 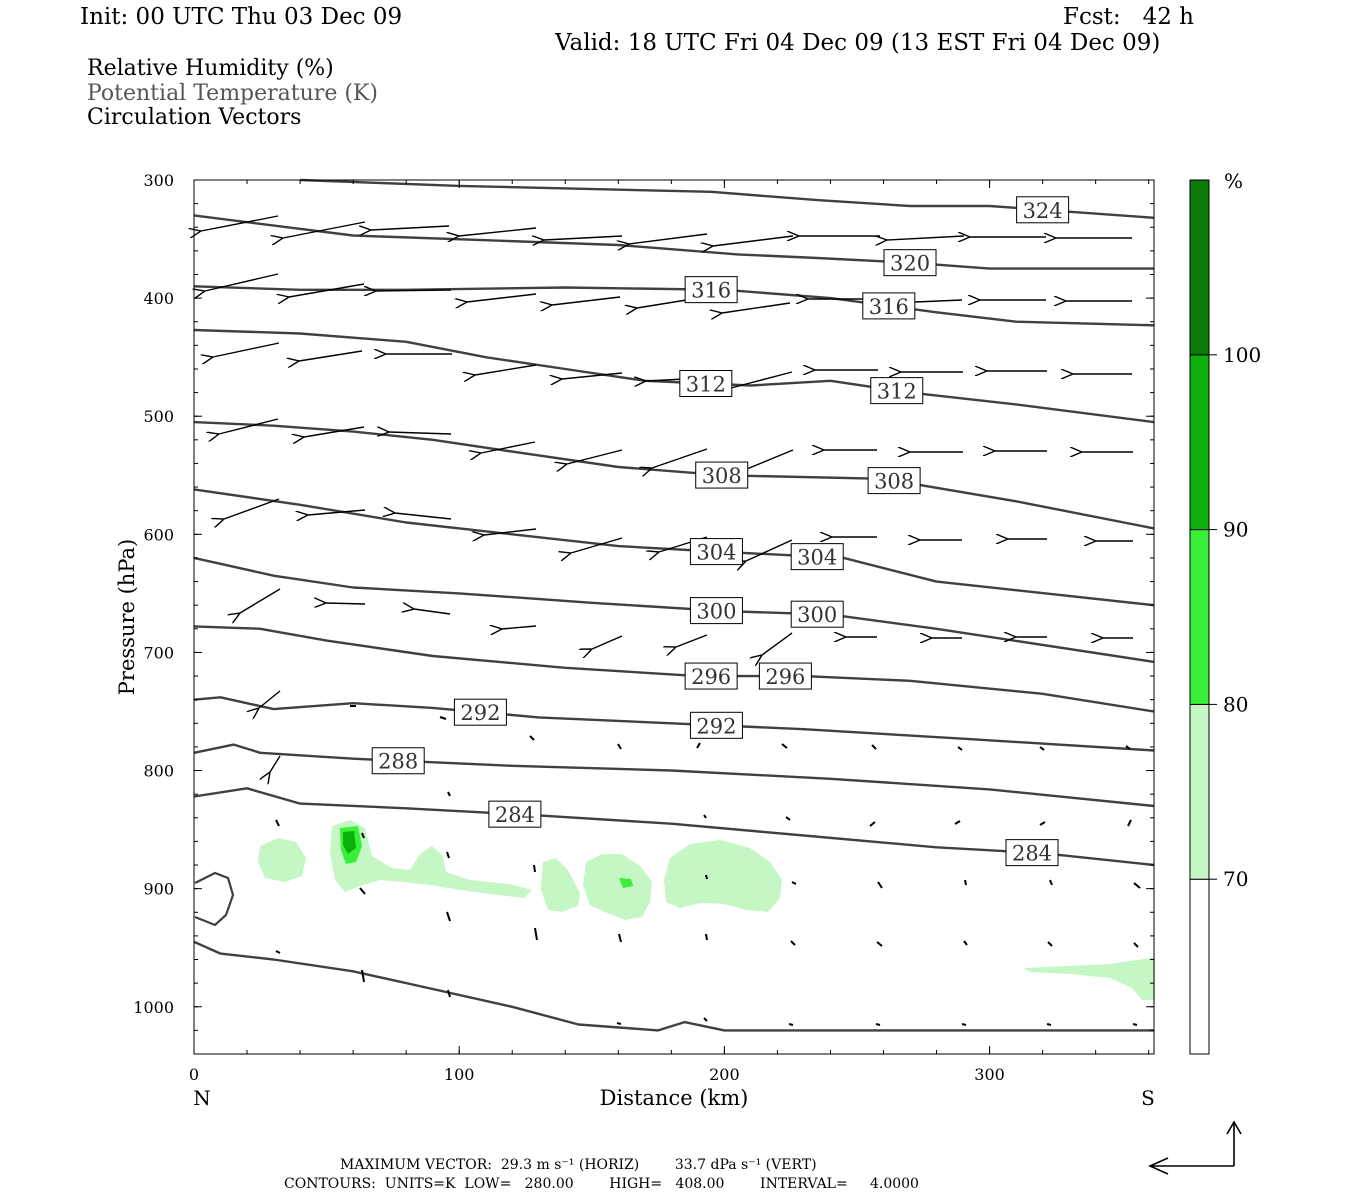 I want to click on y-tick-label: 800, so click(x=158, y=771).